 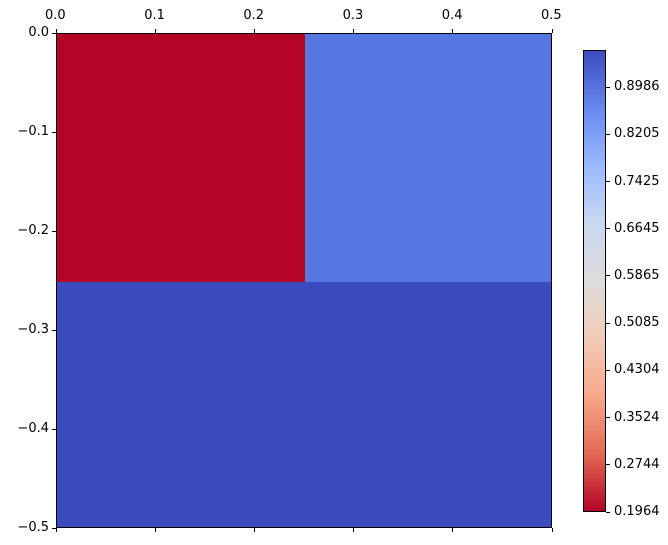 What do you see at coordinates (33, 428) in the screenshot?
I see `y-tick-label: −0.4` at bounding box center [33, 428].